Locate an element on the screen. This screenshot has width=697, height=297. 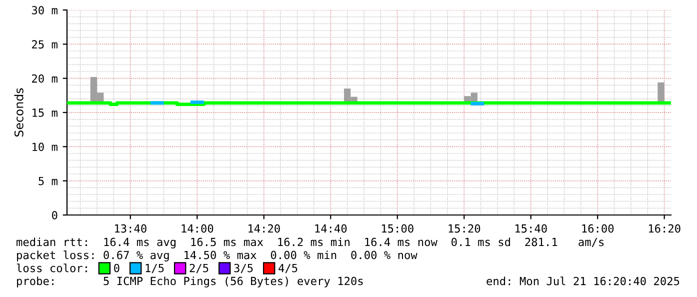
y-tick-label: 30 m is located at coordinates (45, 10).